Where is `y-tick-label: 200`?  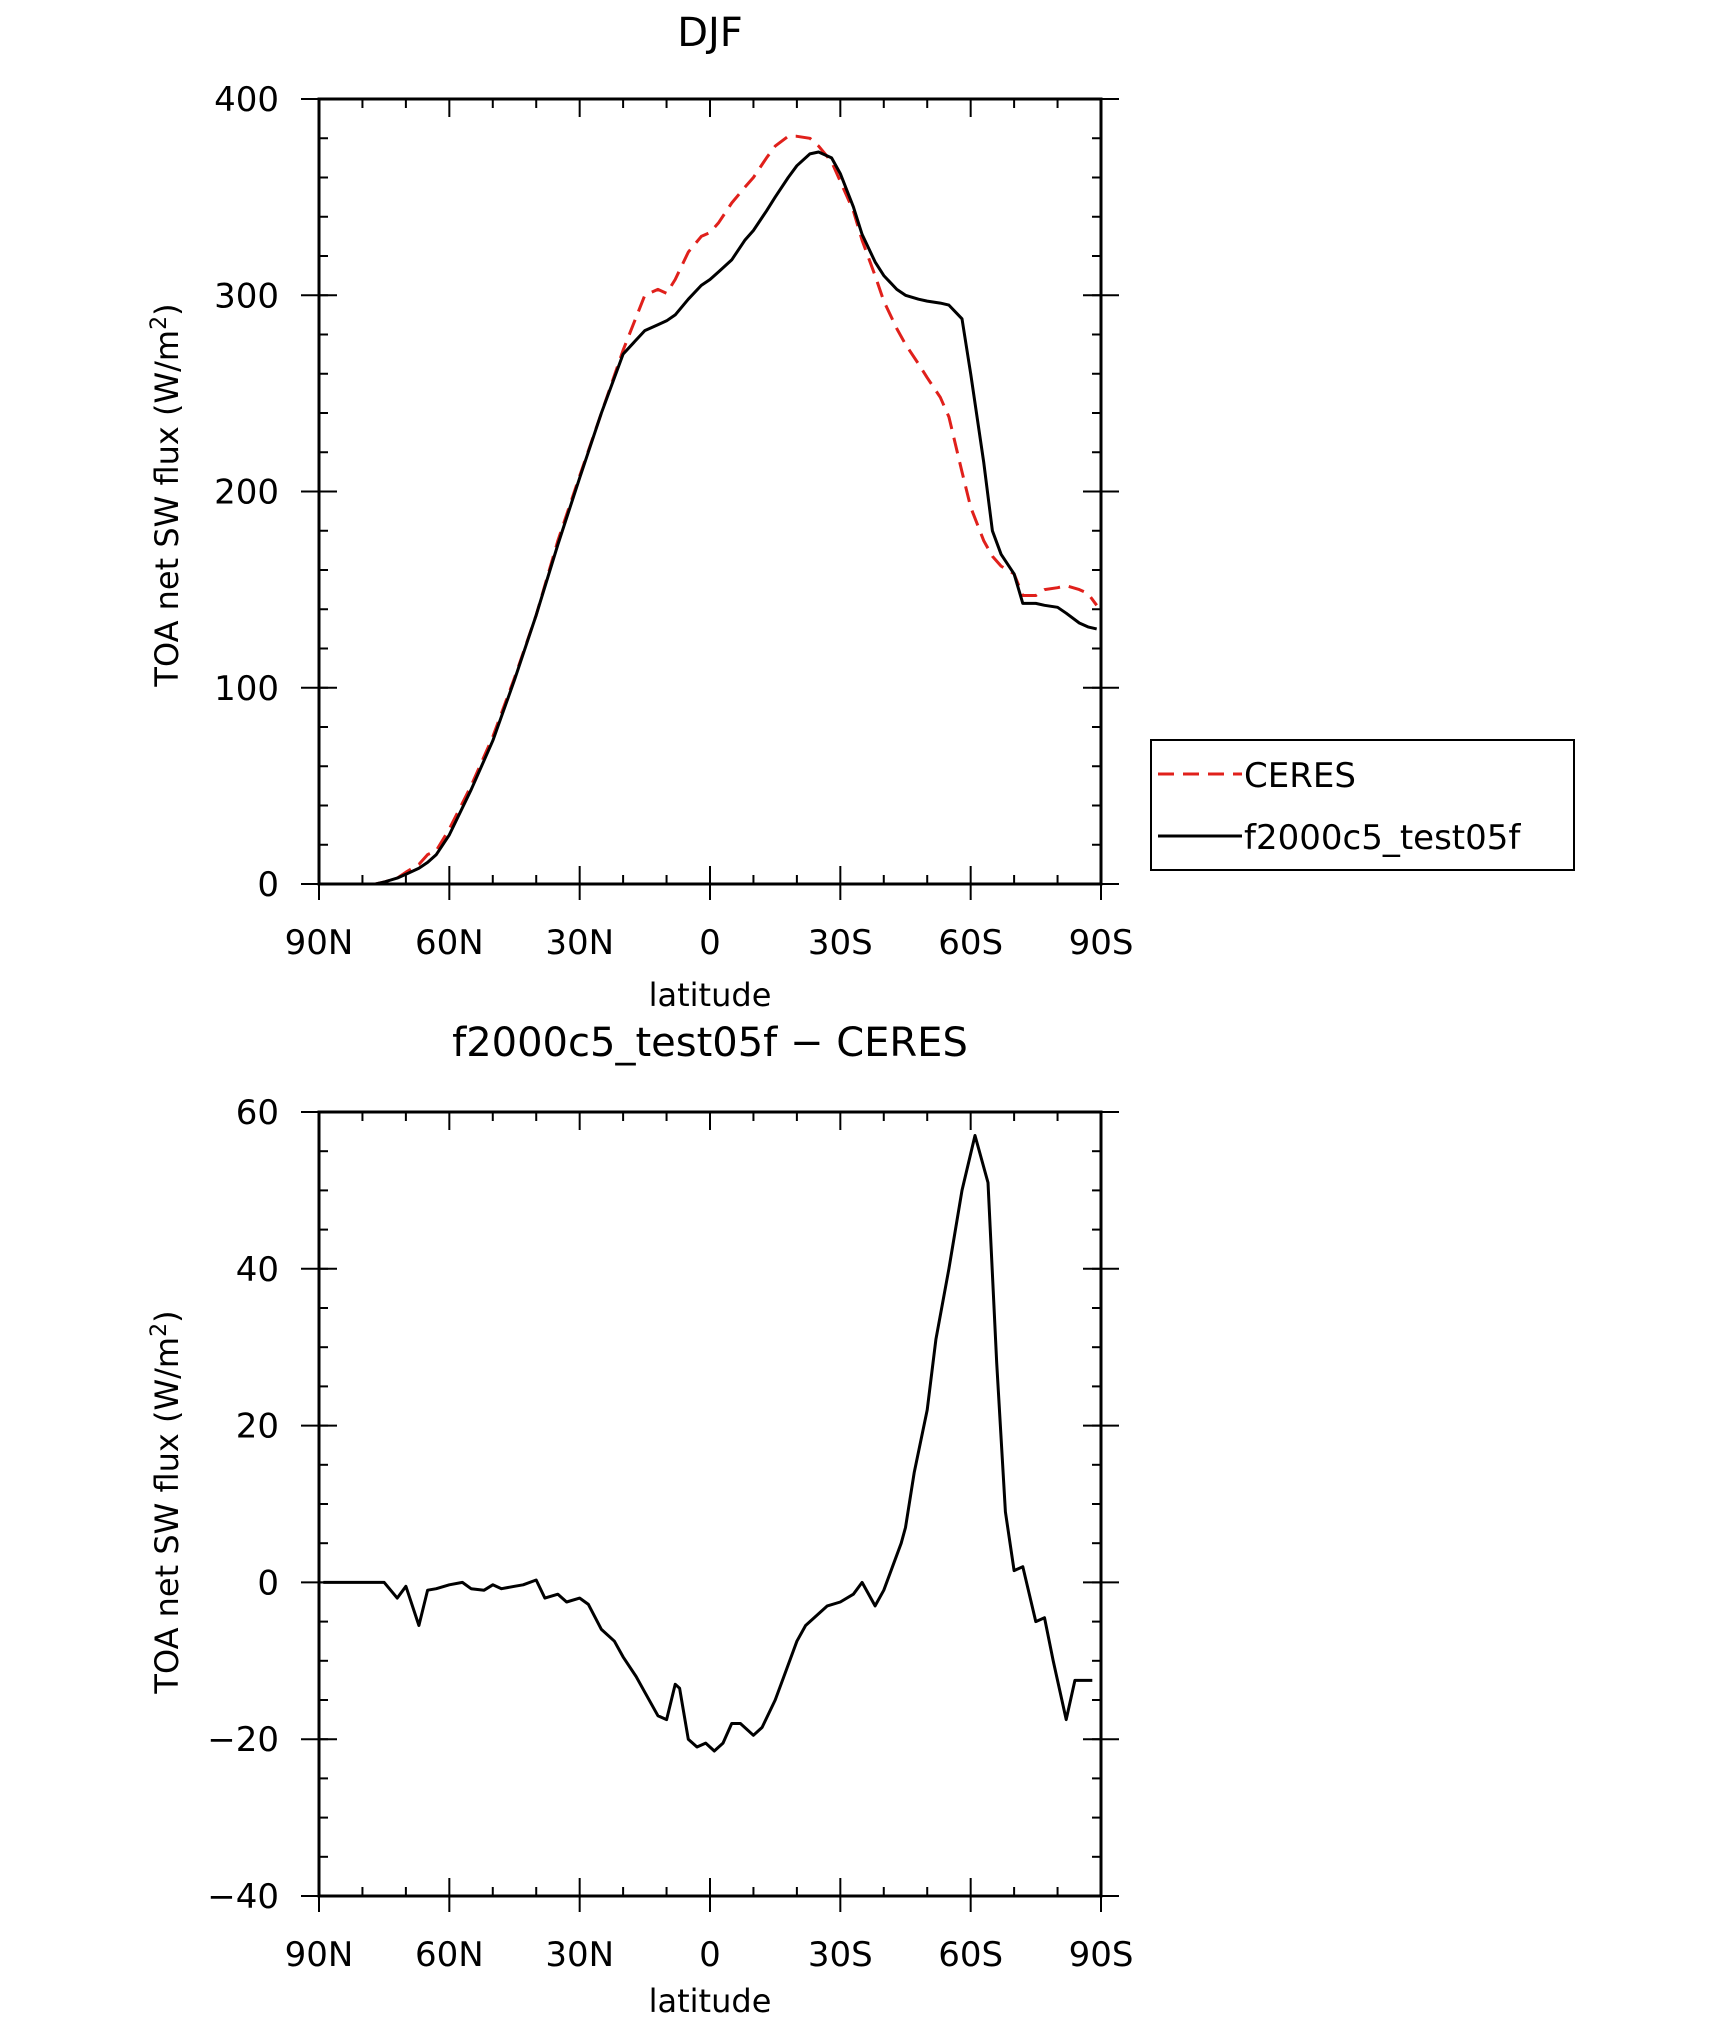
y-tick-label: 200 is located at coordinates (246, 493).